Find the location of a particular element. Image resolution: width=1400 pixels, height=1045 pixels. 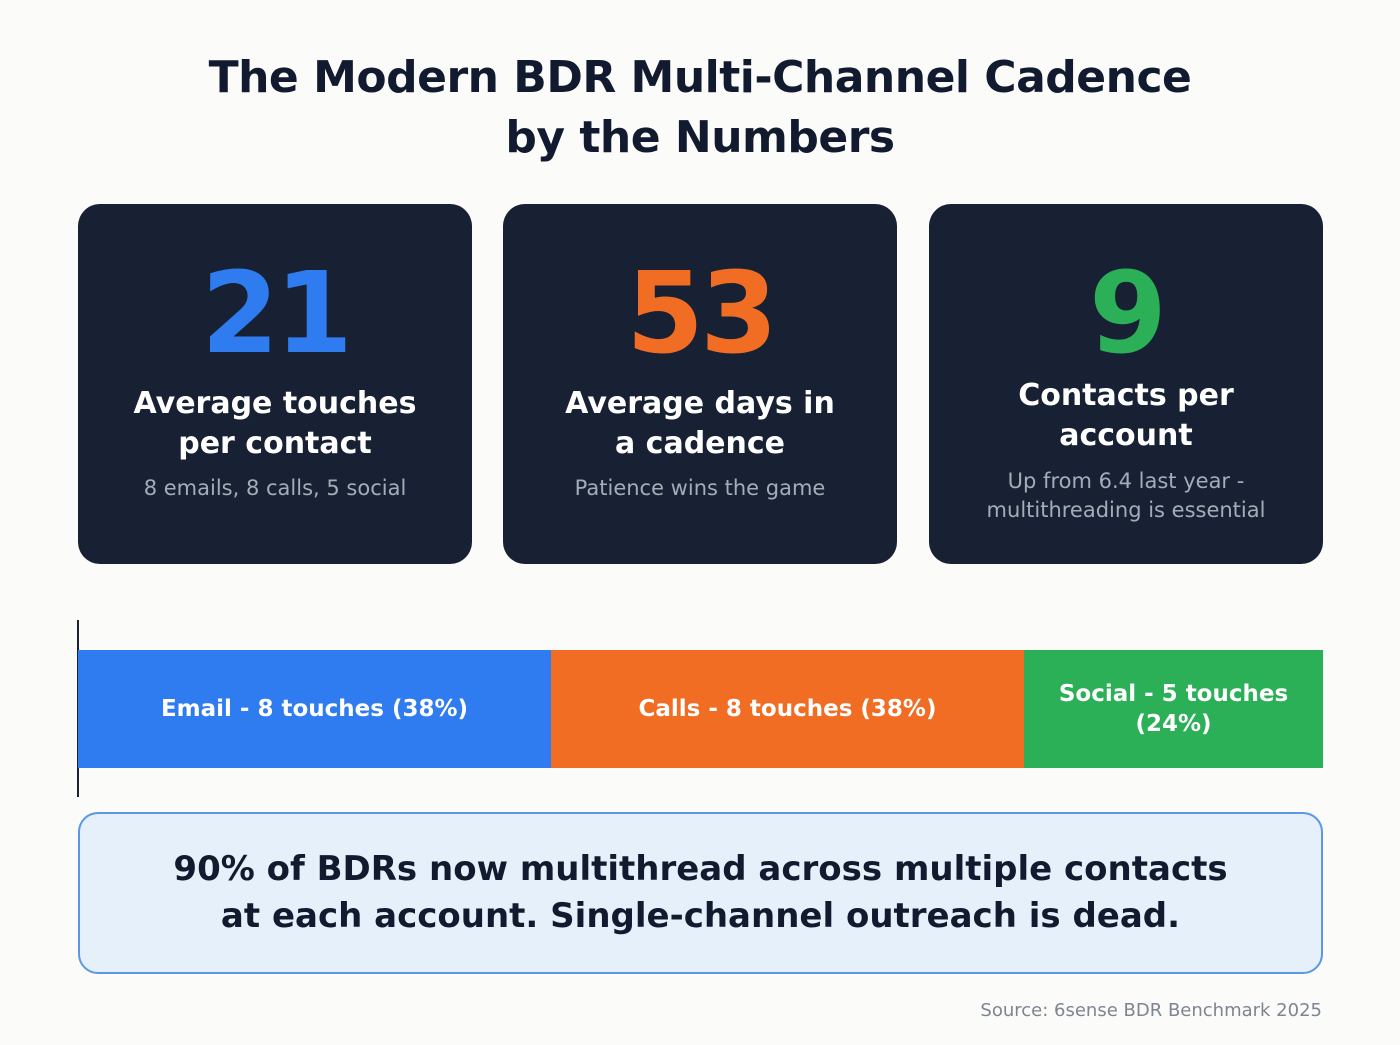

stat-value: 9 is located at coordinates (1128, 314).